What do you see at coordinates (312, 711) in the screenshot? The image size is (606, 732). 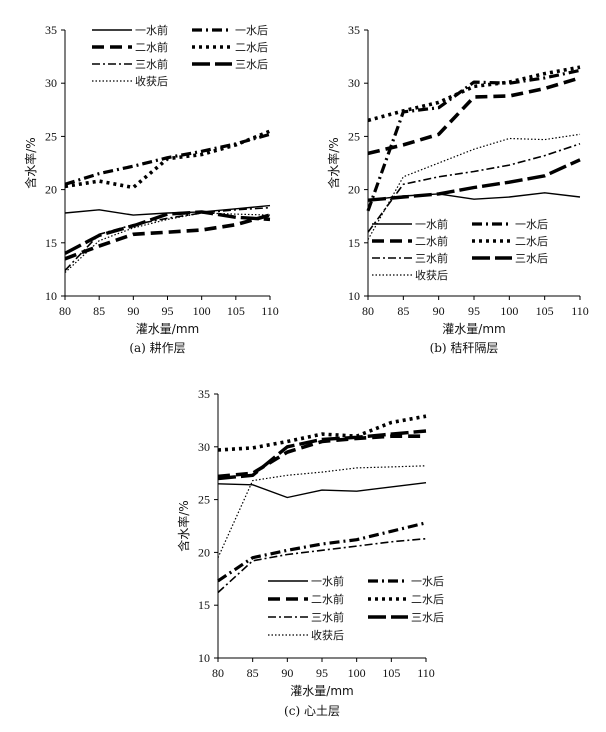 I see `panel-caption: (c) 心土层` at bounding box center [312, 711].